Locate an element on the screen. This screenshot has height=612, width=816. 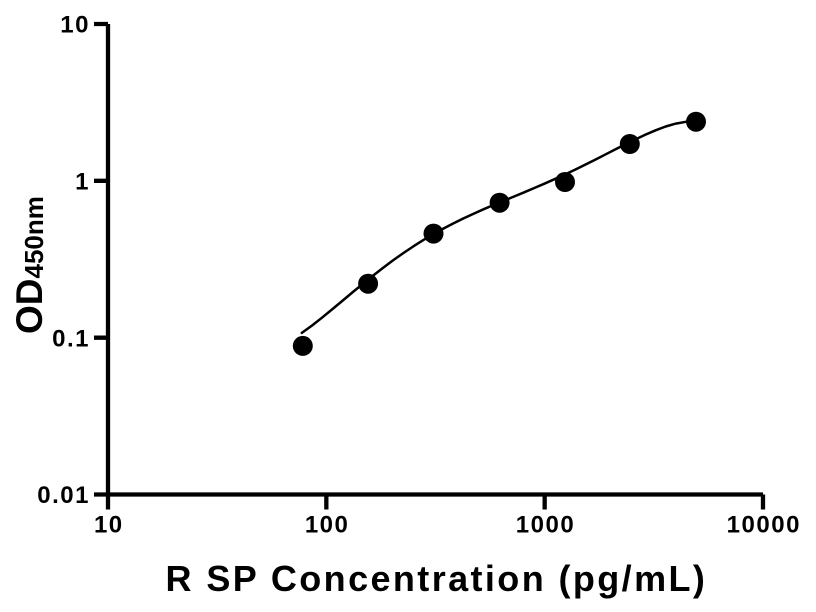
svg-text: 100 is located at coordinates (327, 525).